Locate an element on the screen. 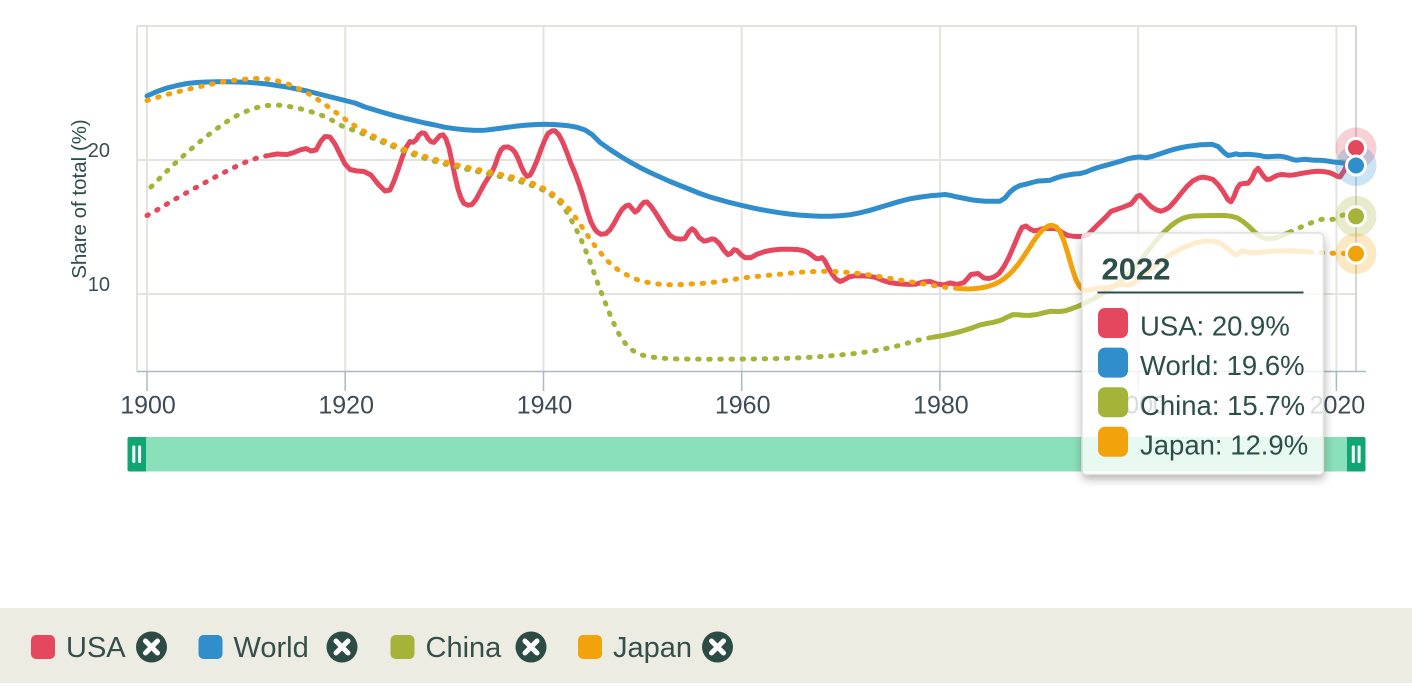 Image resolution: width=1412 pixels, height=695 pixels. svg-text: Japan: 12.9% is located at coordinates (1224, 444).